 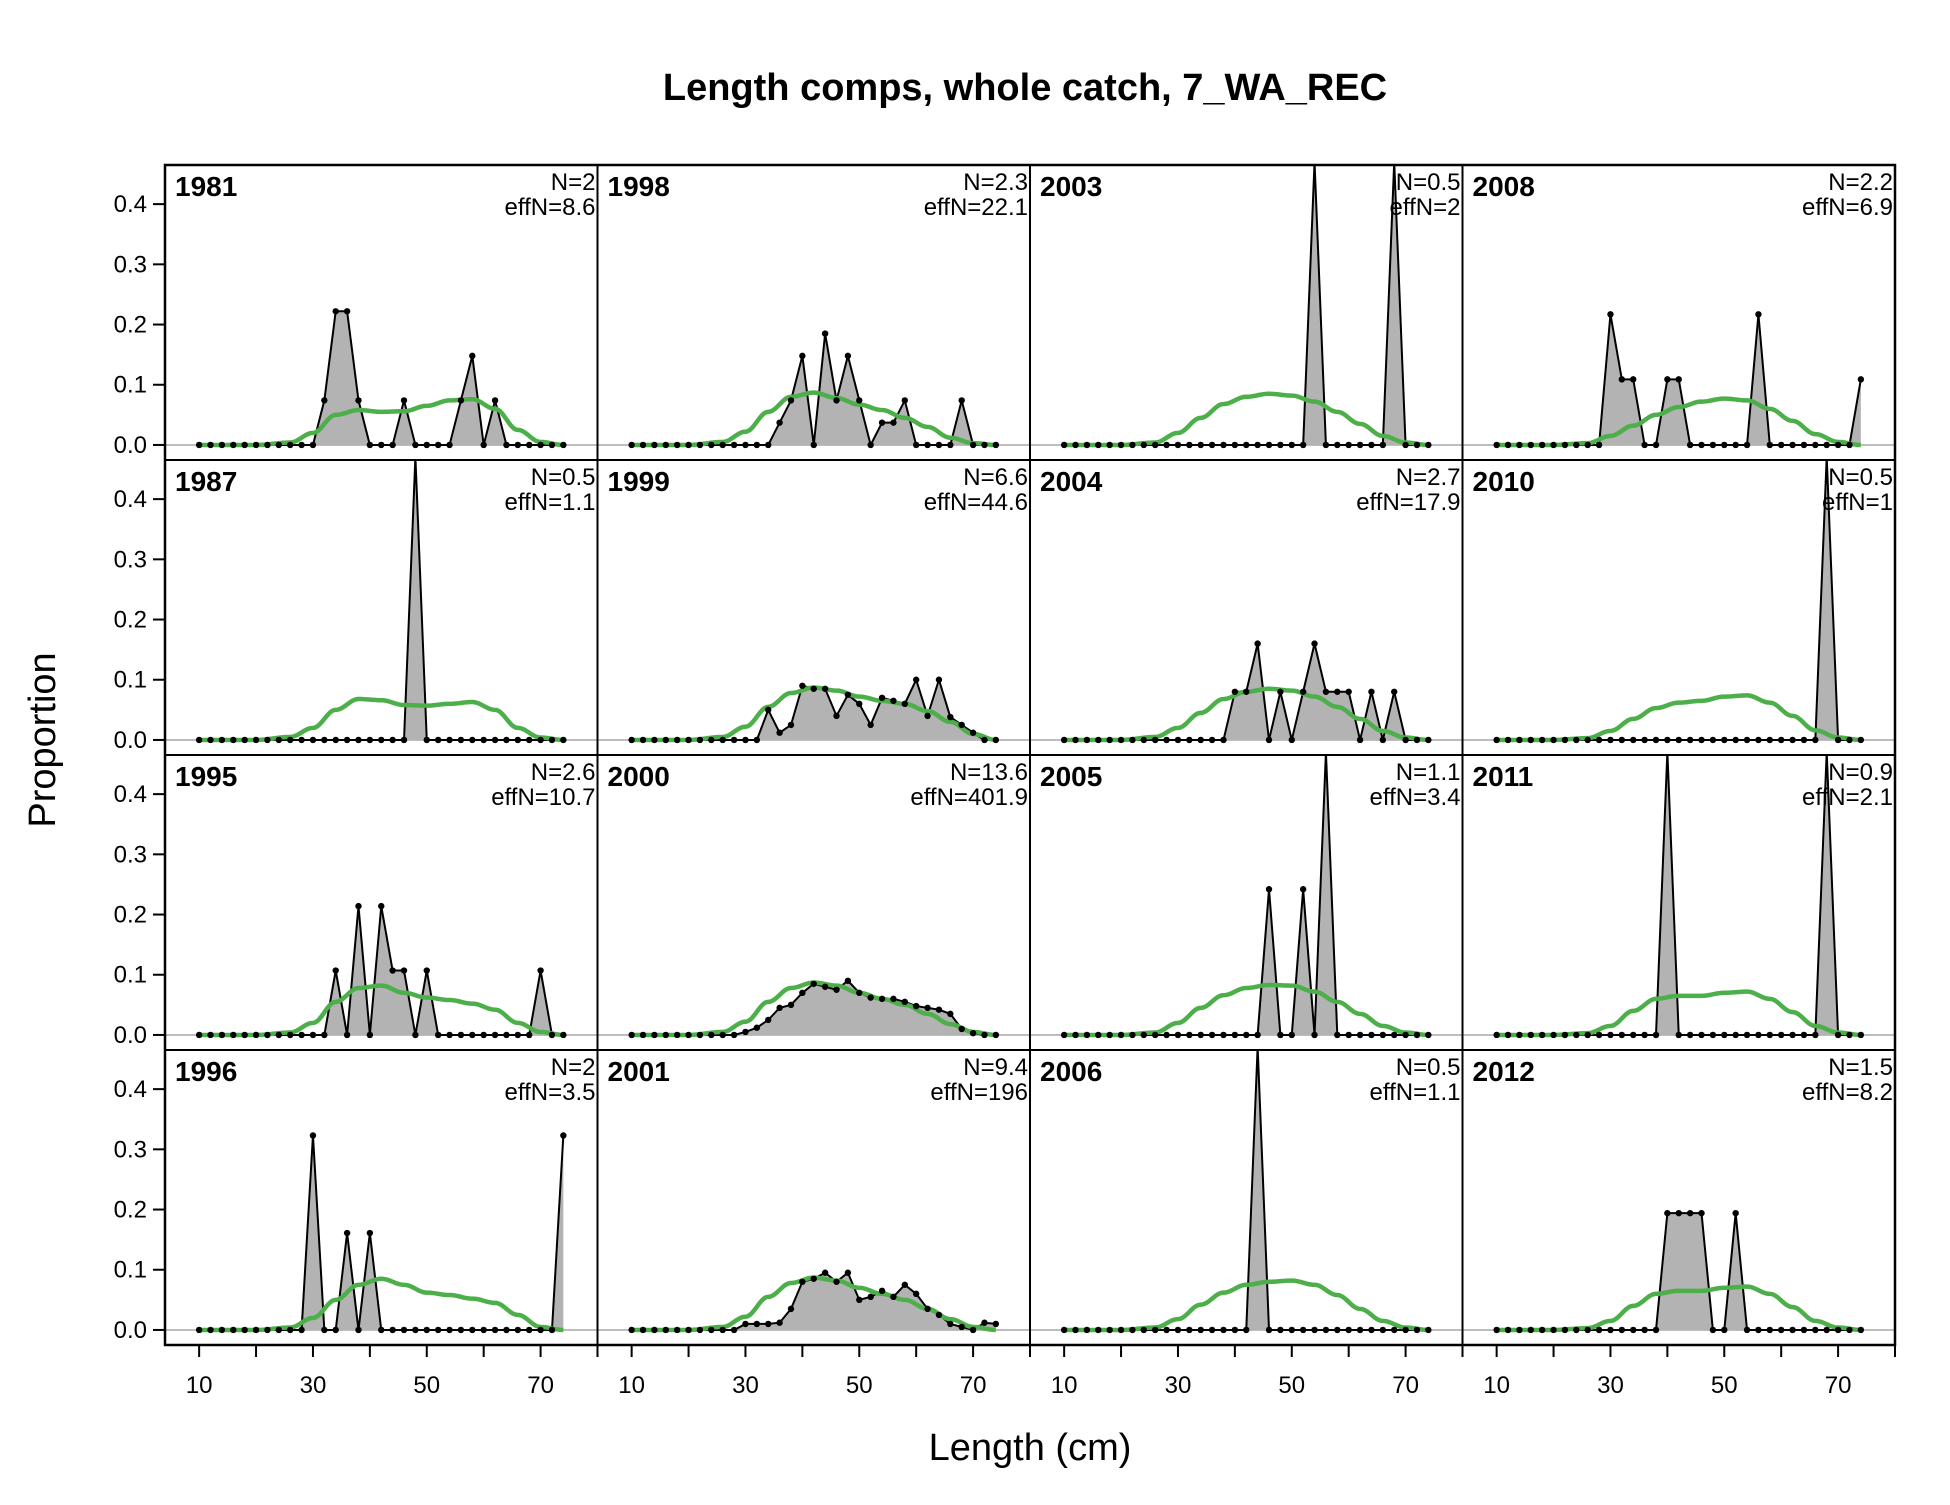 What do you see at coordinates (206, 1071) in the screenshot?
I see `panel-year-label: 1996` at bounding box center [206, 1071].